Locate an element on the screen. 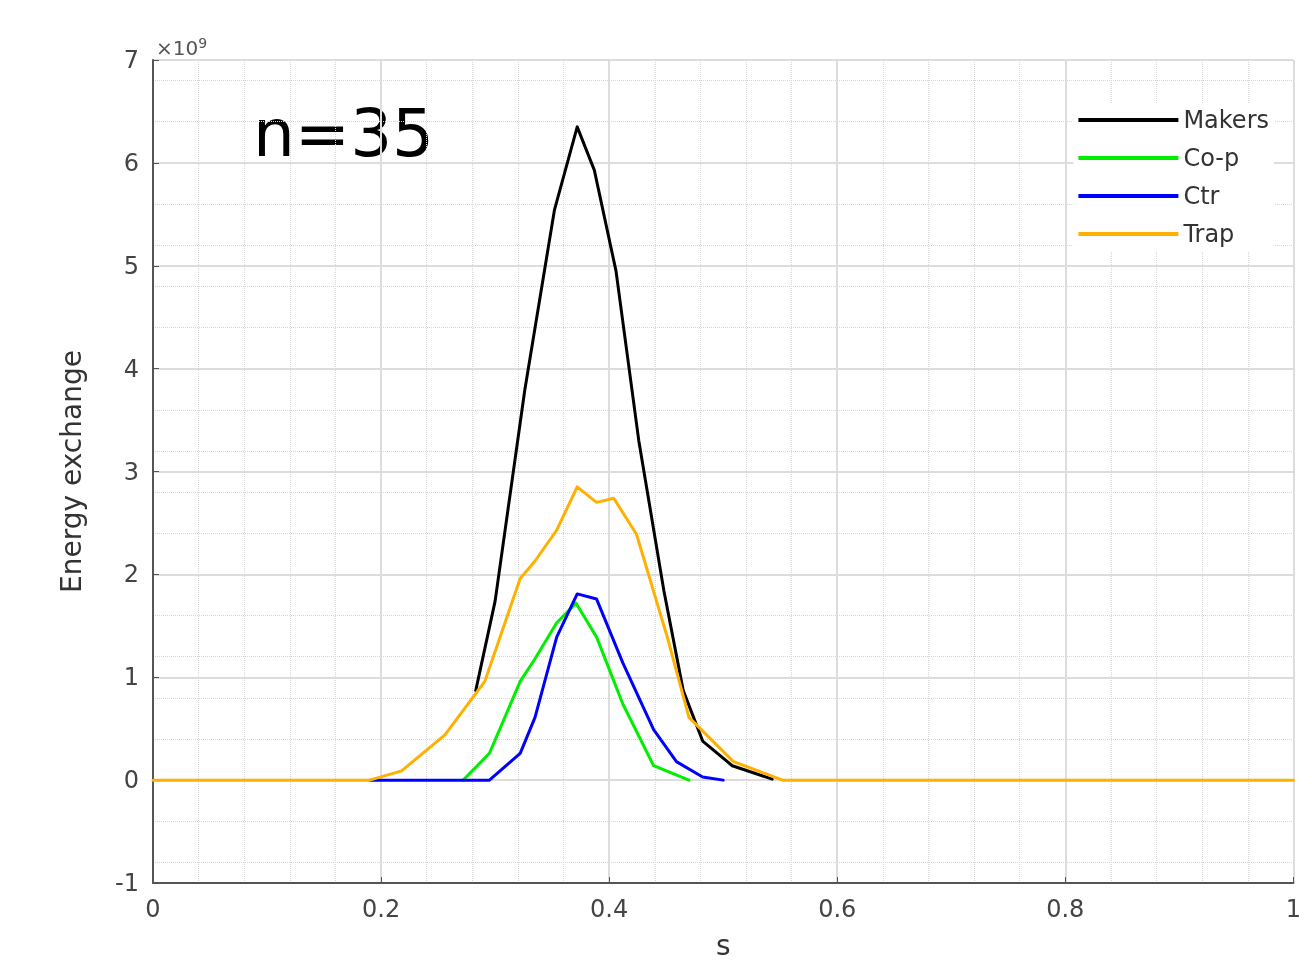 This screenshot has width=1312, height=972. x-tick-label: 0.8 is located at coordinates (1065, 909).